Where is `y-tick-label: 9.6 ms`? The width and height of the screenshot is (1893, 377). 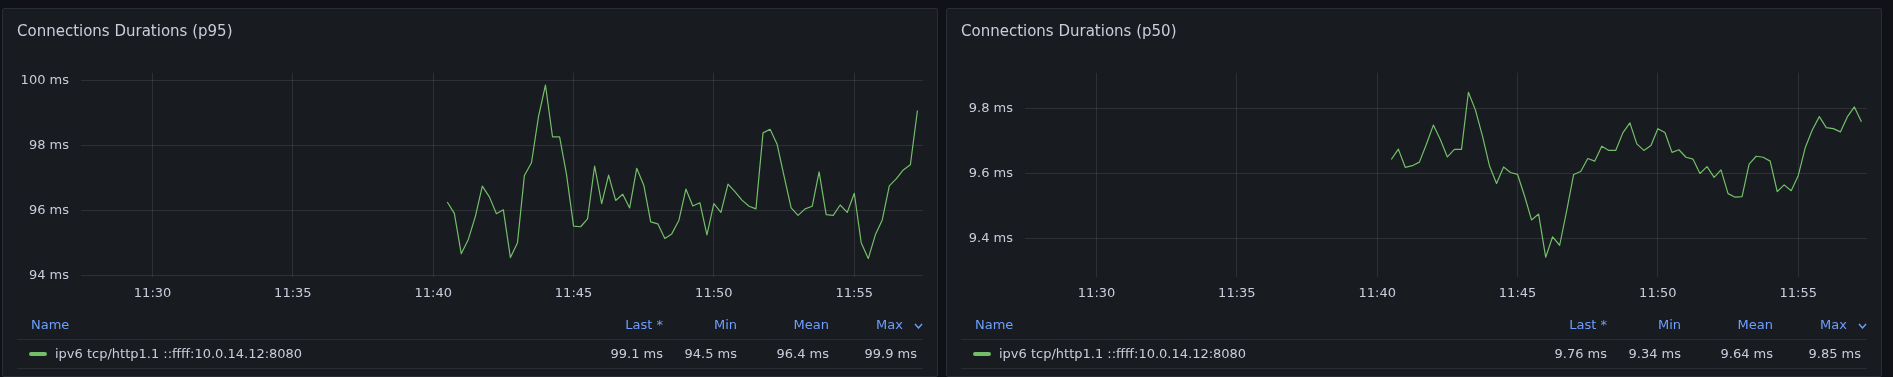
y-tick-label: 9.6 ms is located at coordinates (991, 172).